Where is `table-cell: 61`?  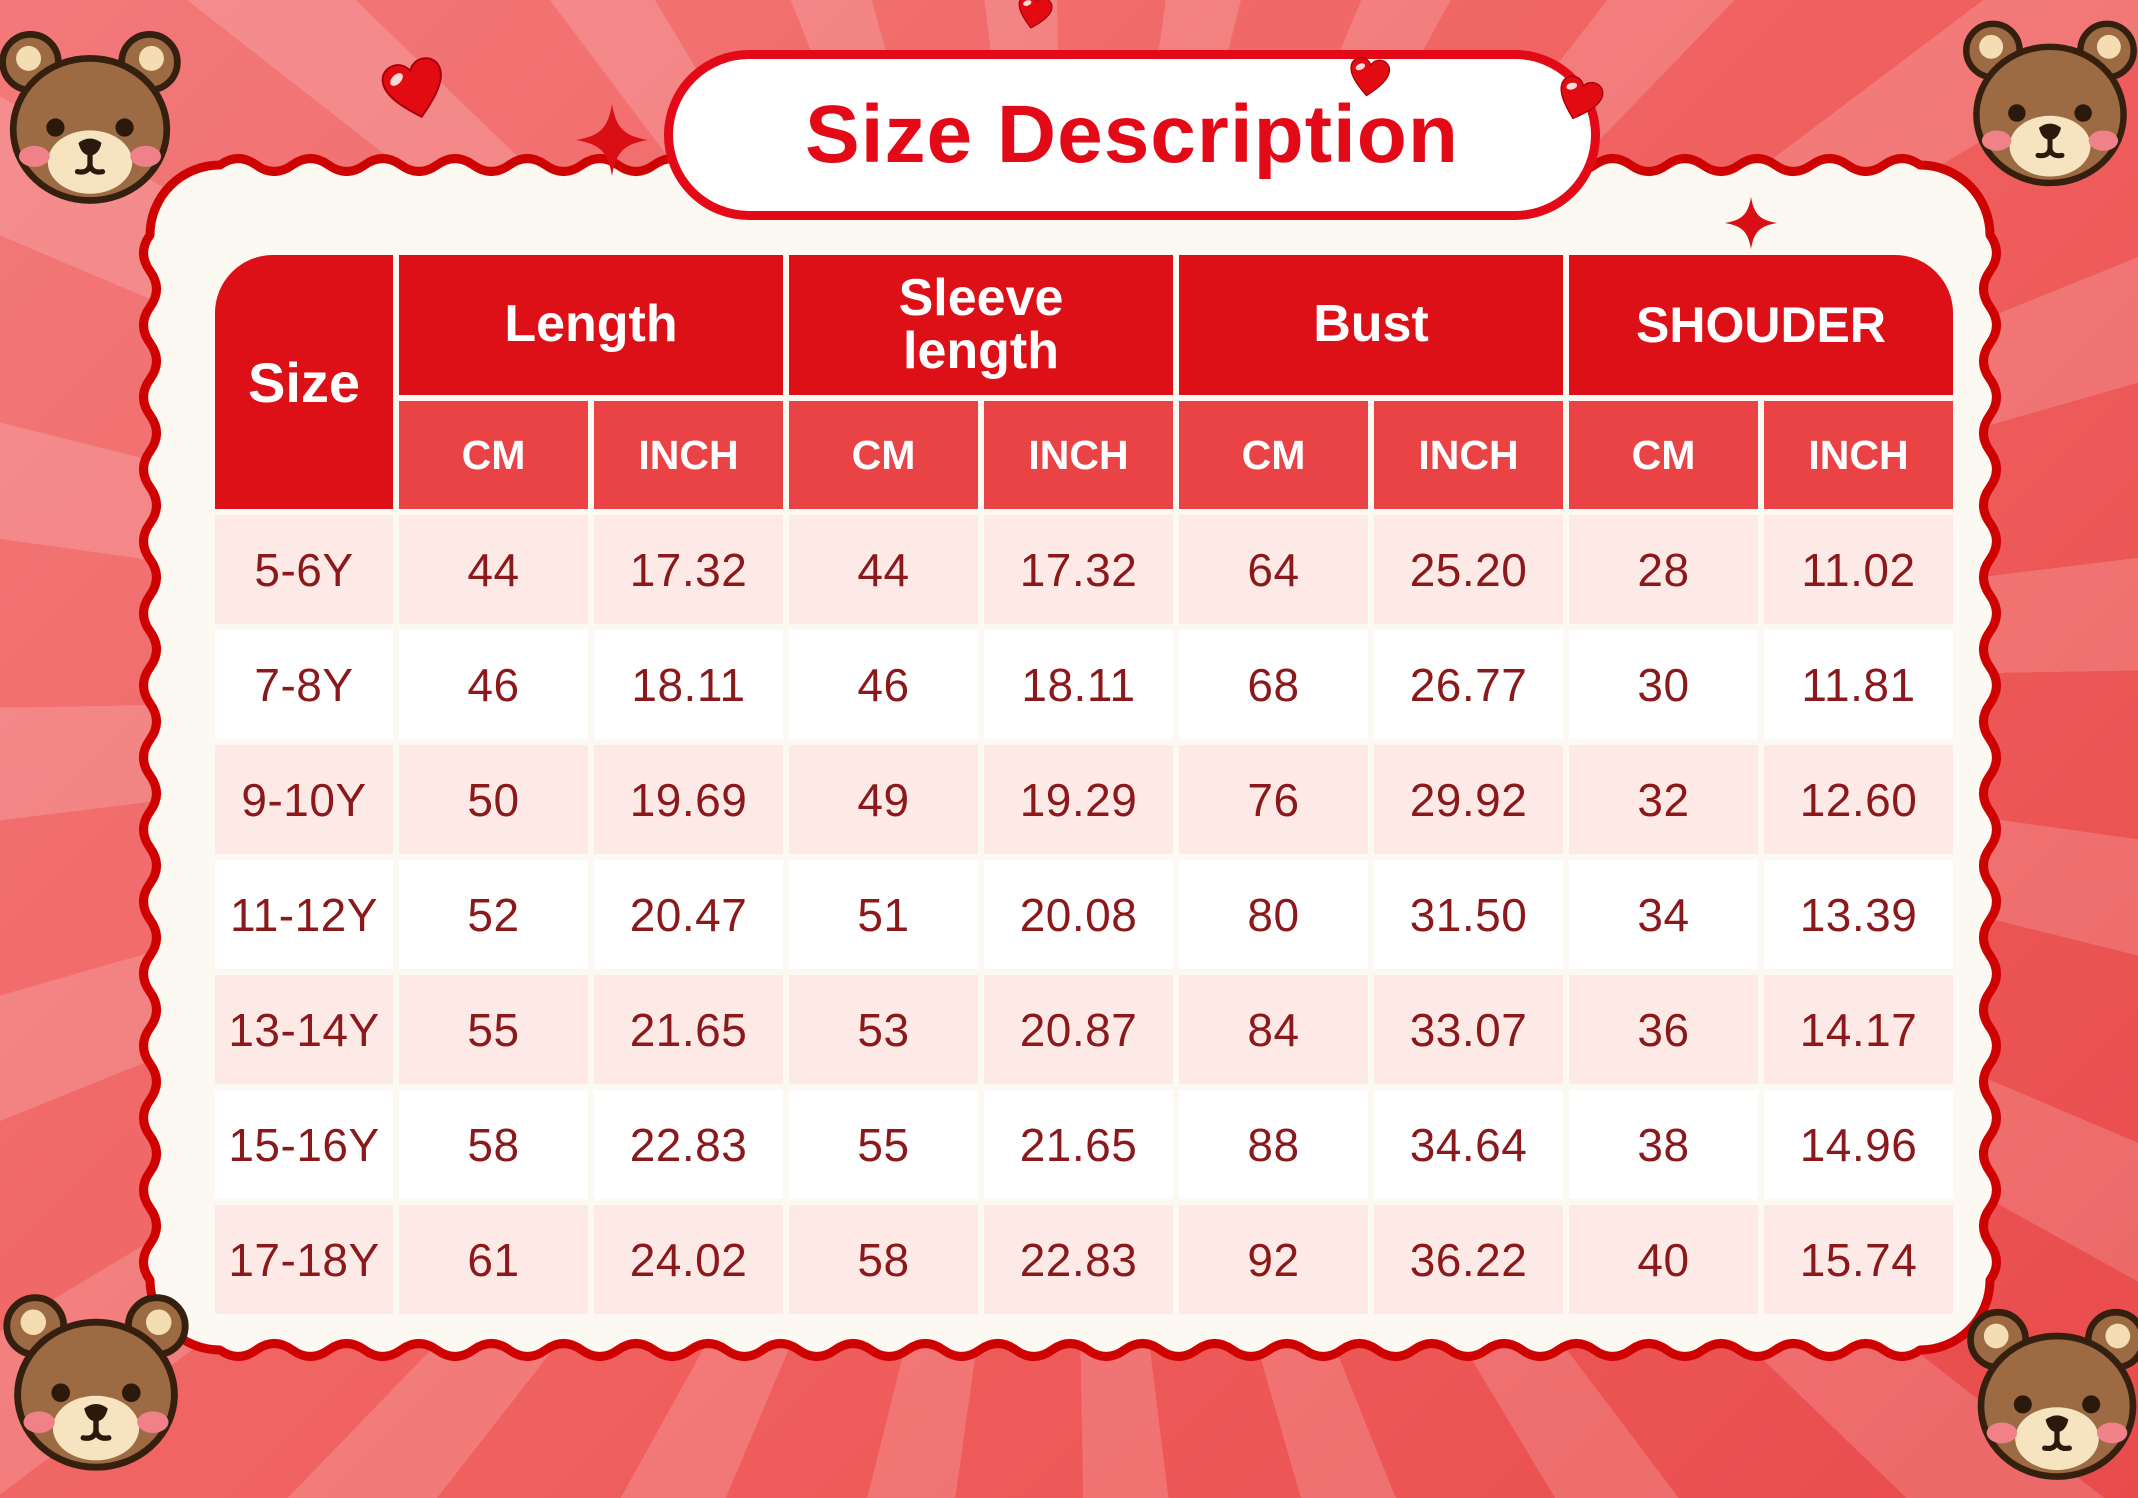 table-cell: 61 is located at coordinates (493, 1259).